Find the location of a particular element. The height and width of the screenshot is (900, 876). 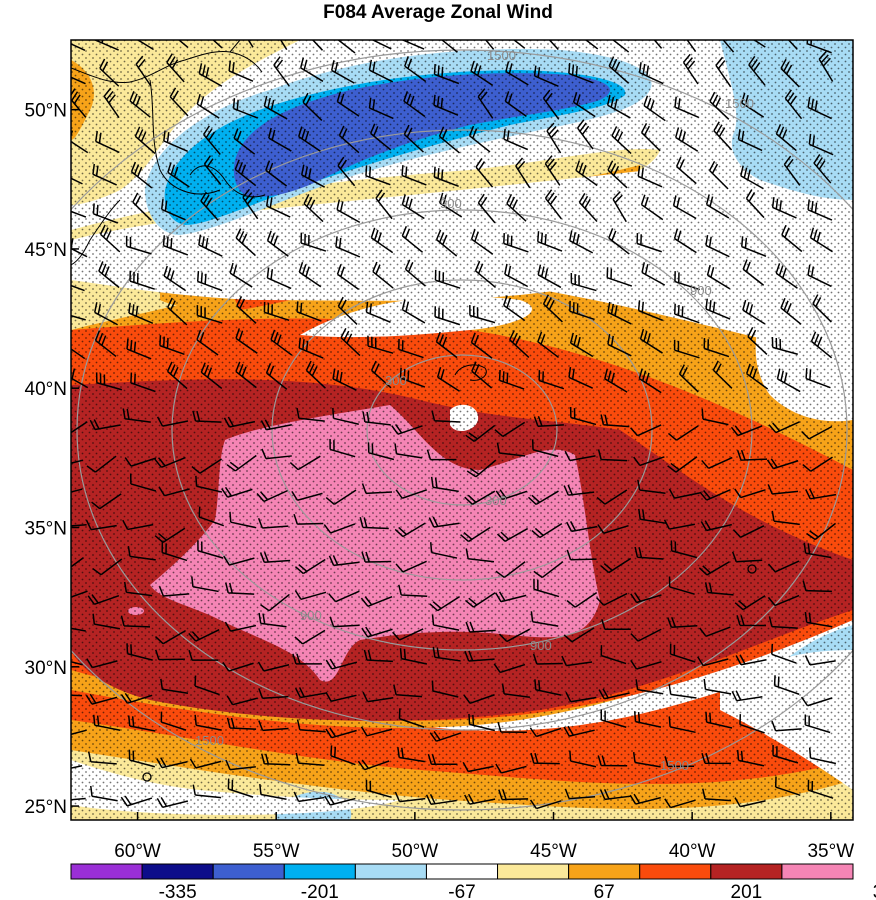

colorbar-label: 67 is located at coordinates (604, 891).